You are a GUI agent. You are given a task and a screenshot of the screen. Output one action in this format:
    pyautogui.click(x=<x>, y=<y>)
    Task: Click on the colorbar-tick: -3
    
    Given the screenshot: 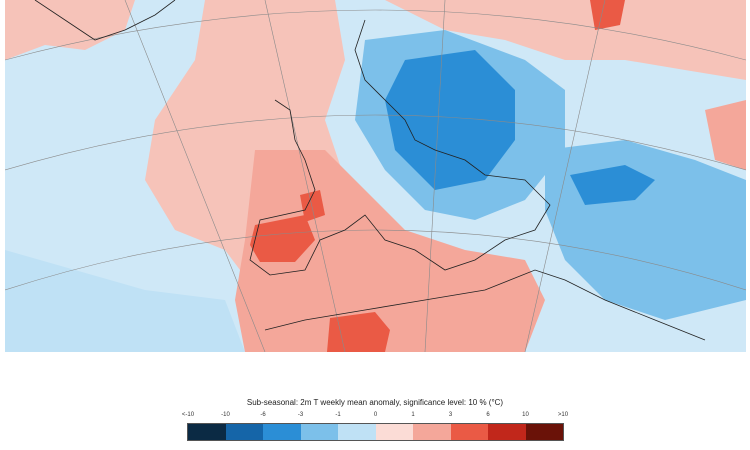 What is the action you would take?
    pyautogui.click(x=300, y=415)
    